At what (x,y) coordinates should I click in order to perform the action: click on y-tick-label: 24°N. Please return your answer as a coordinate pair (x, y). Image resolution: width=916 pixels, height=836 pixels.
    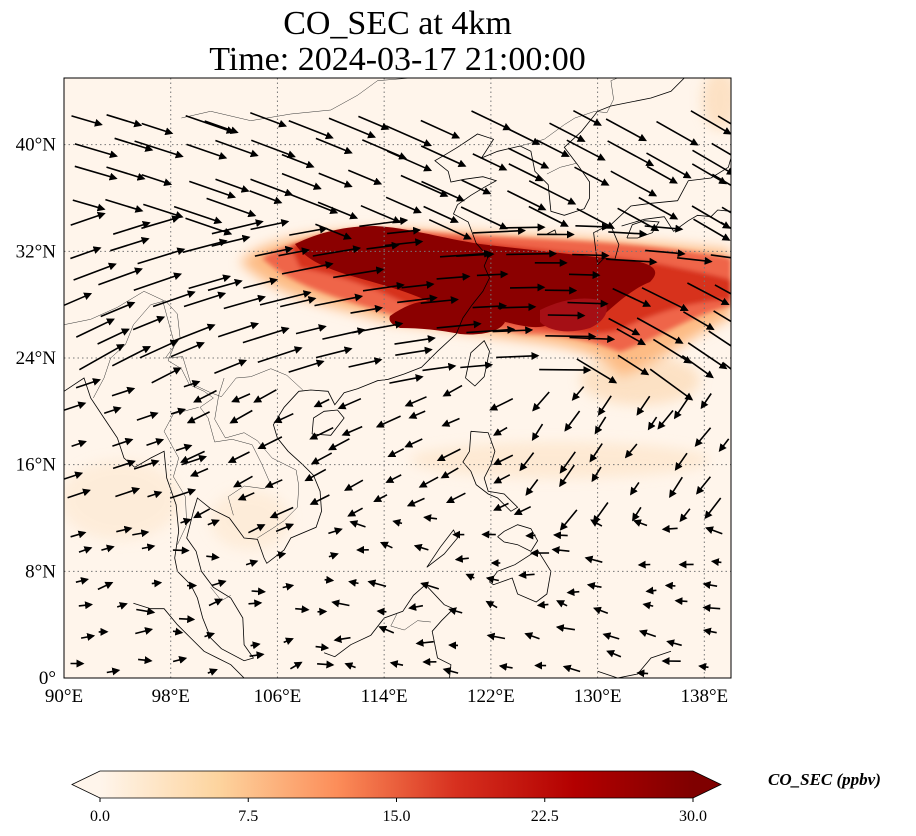
    Looking at the image, I should click on (36, 358).